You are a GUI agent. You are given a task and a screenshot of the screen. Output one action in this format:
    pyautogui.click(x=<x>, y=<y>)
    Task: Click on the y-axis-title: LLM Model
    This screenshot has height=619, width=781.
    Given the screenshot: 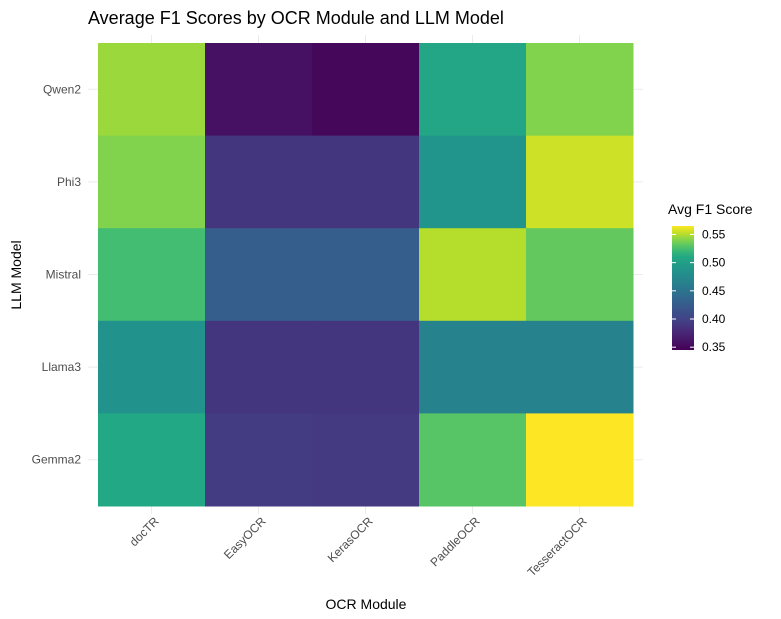 What is the action you would take?
    pyautogui.click(x=16, y=274)
    